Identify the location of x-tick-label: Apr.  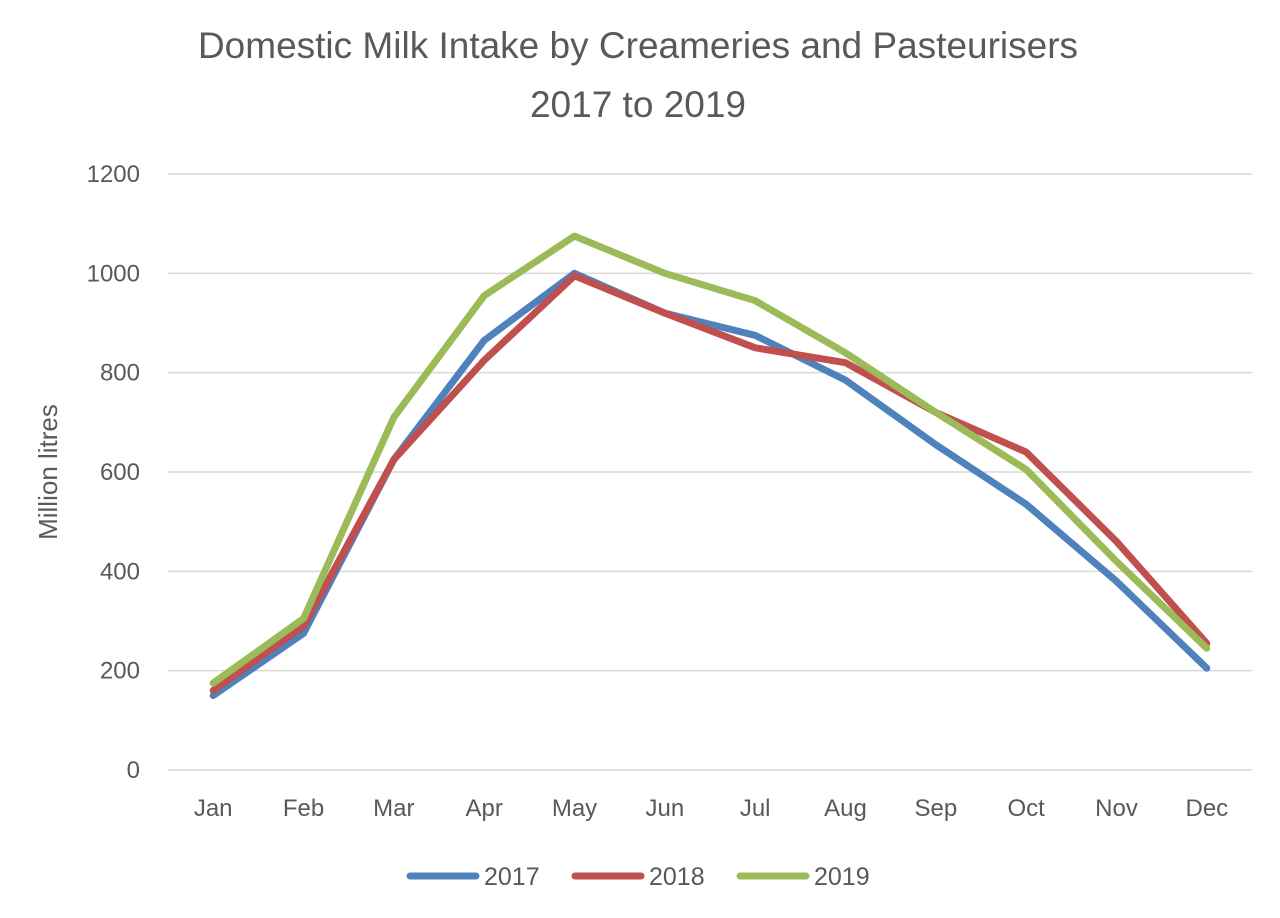
(483, 808).